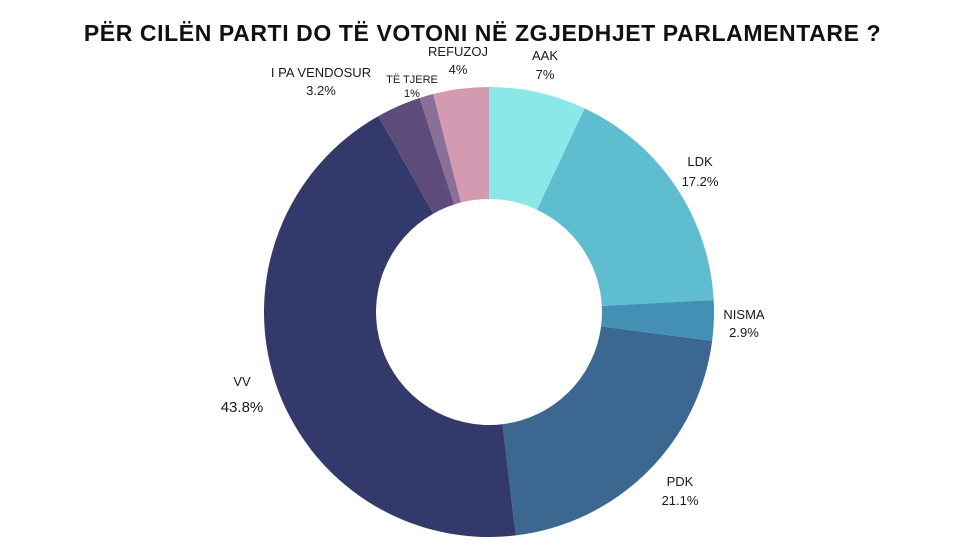 Image resolution: width=965 pixels, height=543 pixels. I want to click on slice-label: VV, so click(242, 381).